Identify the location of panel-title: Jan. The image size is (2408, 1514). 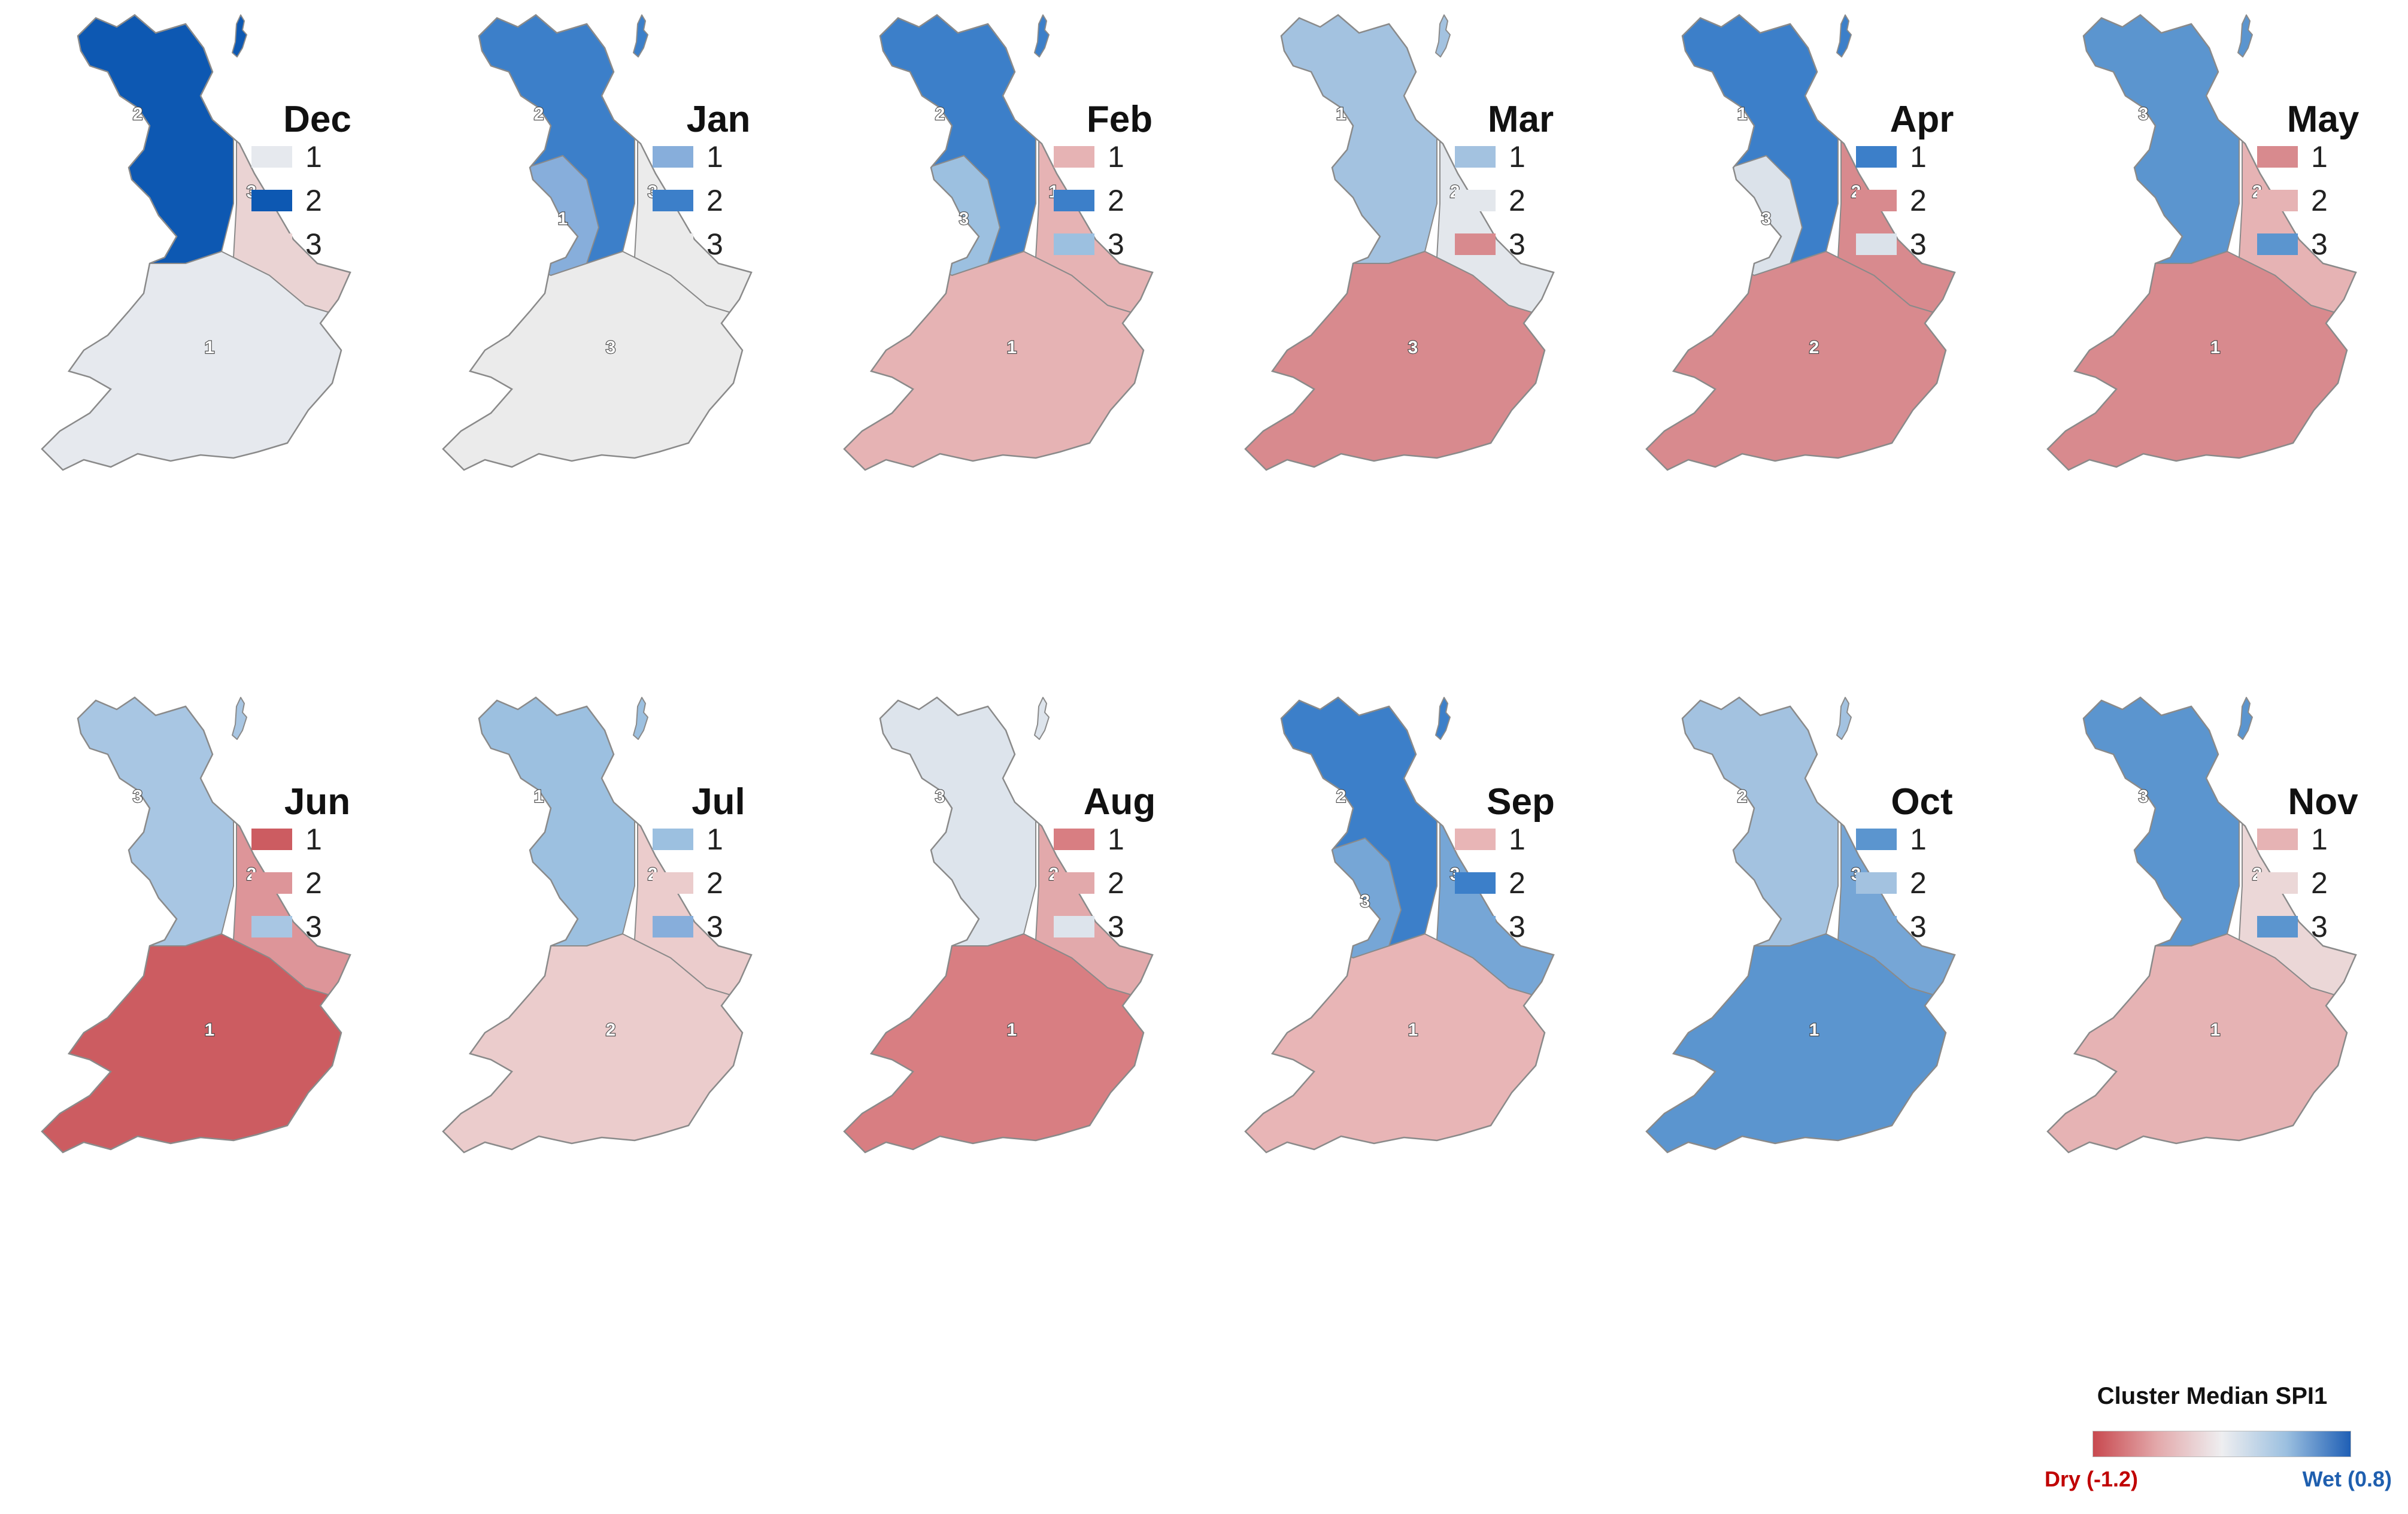
(719, 120).